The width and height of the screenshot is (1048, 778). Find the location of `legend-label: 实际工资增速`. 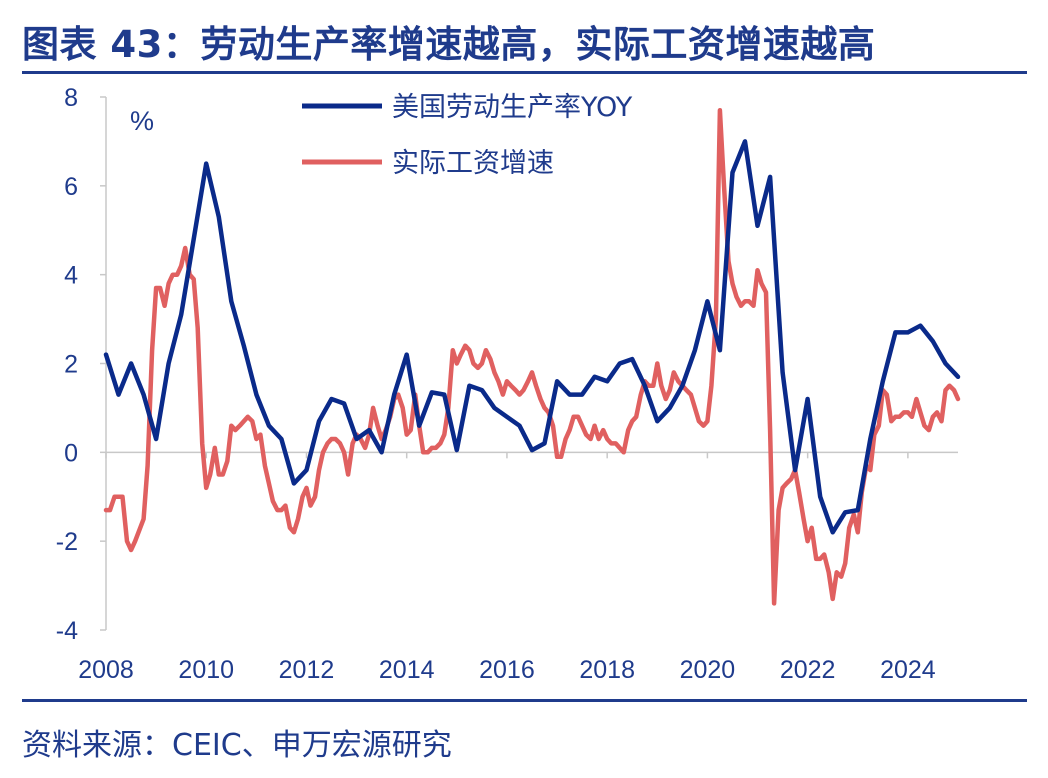

legend-label: 实际工资增速 is located at coordinates (473, 163).